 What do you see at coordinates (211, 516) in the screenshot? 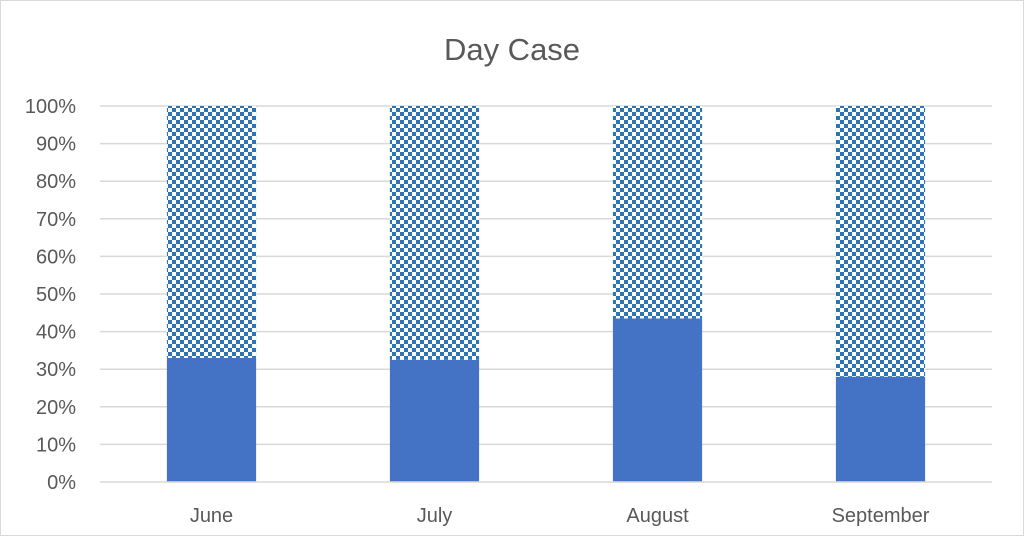
I see `x-tick-label: June` at bounding box center [211, 516].